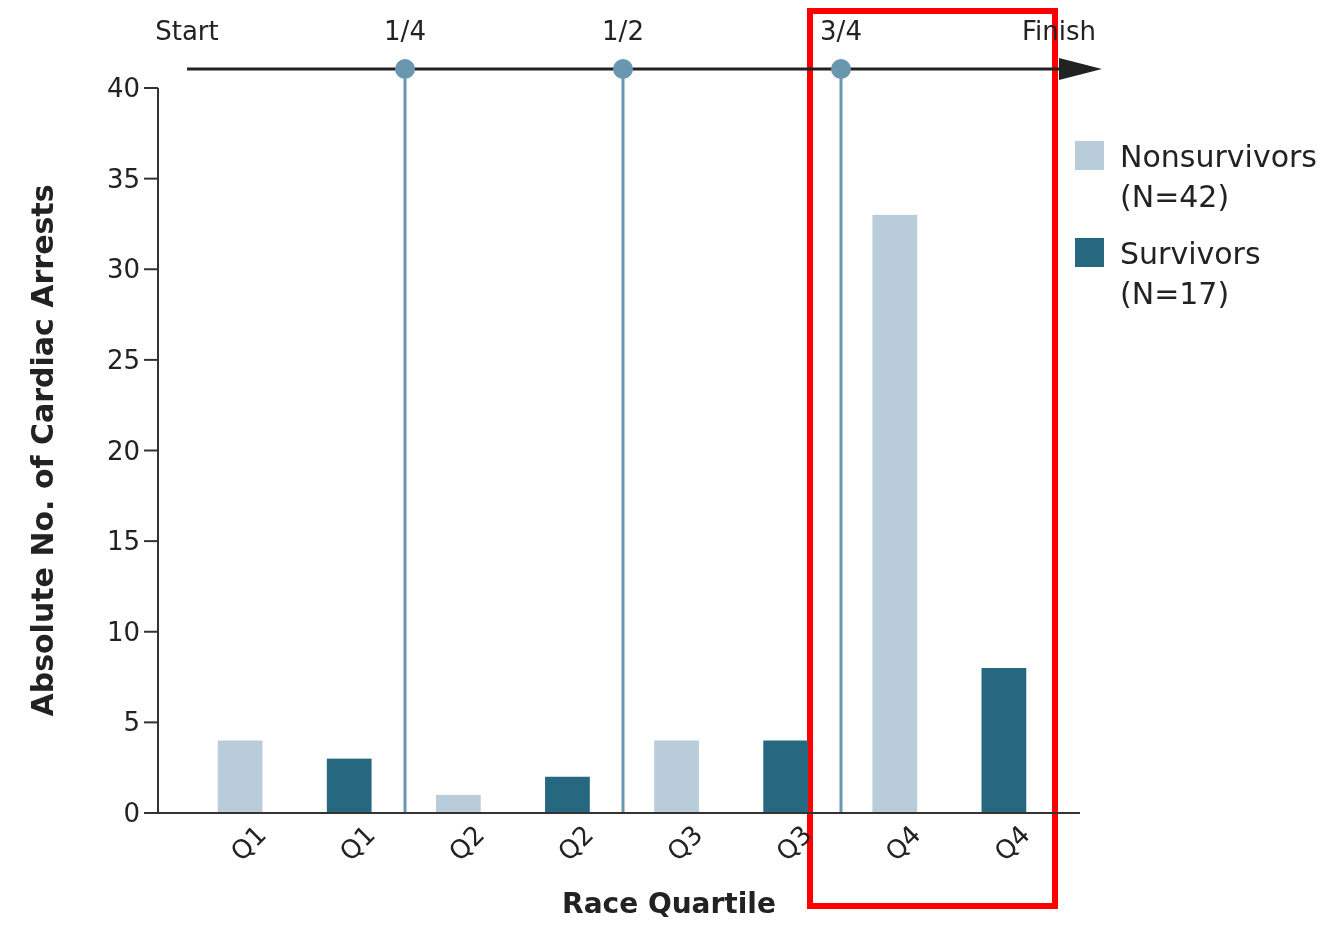  I want to click on y-tick-label: 5, so click(131, 722).